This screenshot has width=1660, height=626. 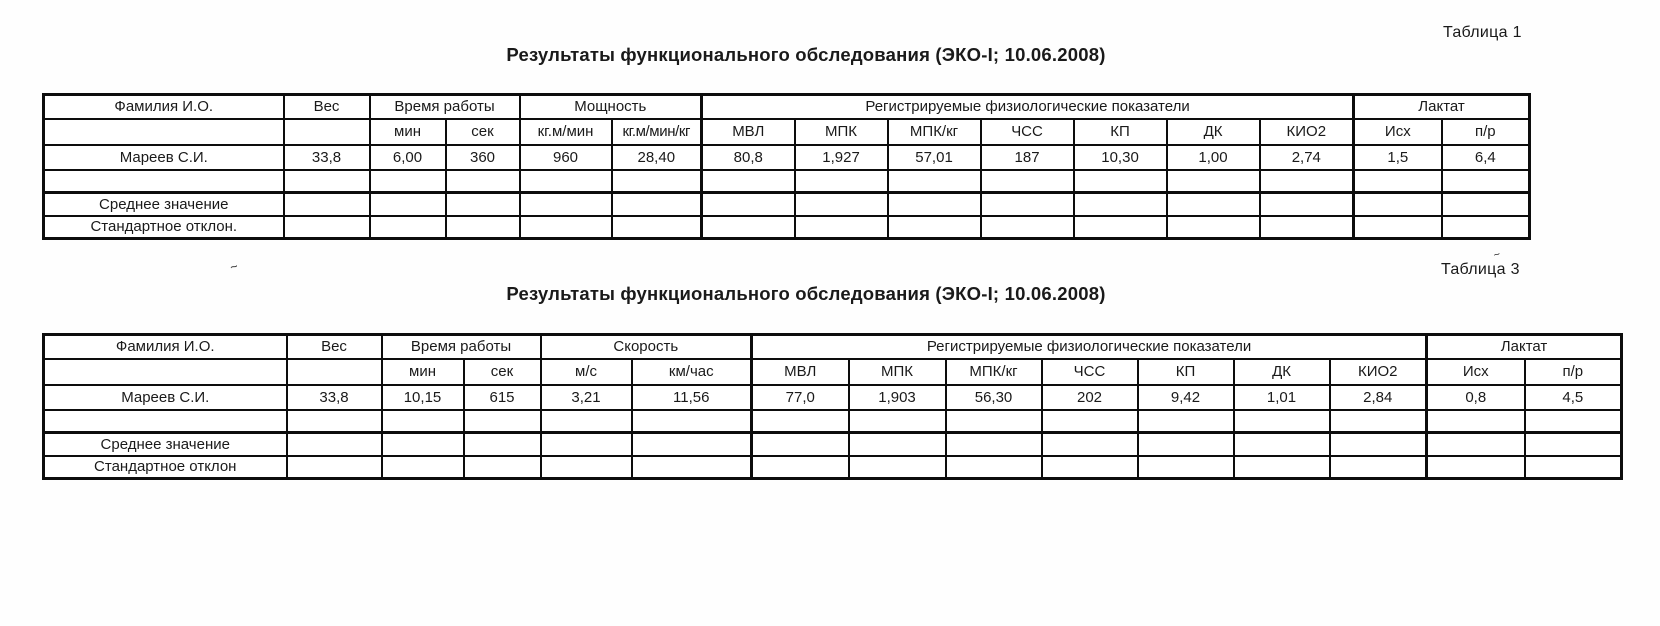 What do you see at coordinates (841, 157) in the screenshot?
I see `value-cell: 1,927` at bounding box center [841, 157].